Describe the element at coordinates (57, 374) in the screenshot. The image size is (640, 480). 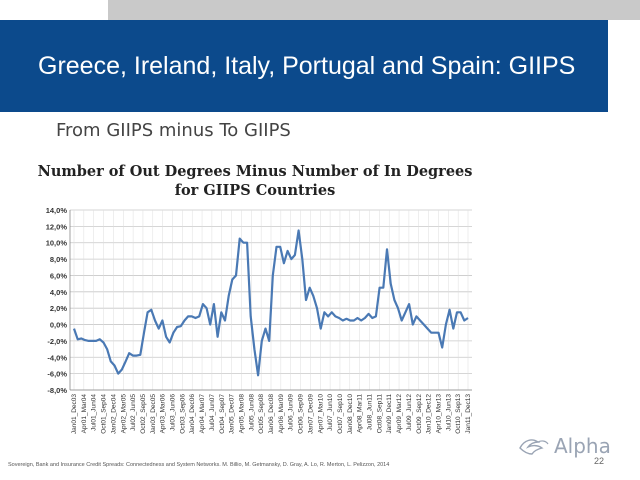
I see `y-tick-label: -6,0%` at that location.